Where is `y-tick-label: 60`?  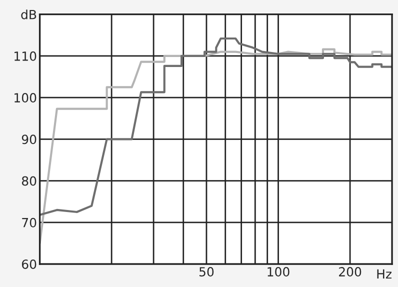 y-tick-label: 60 is located at coordinates (29, 264).